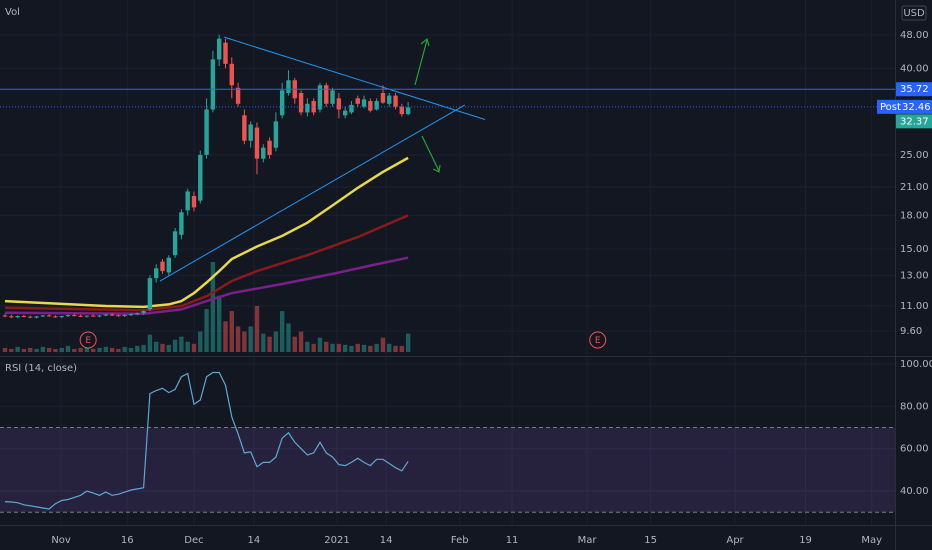 This screenshot has height=550, width=932. What do you see at coordinates (425, 42) in the screenshot?
I see `arrow-up-head` at bounding box center [425, 42].